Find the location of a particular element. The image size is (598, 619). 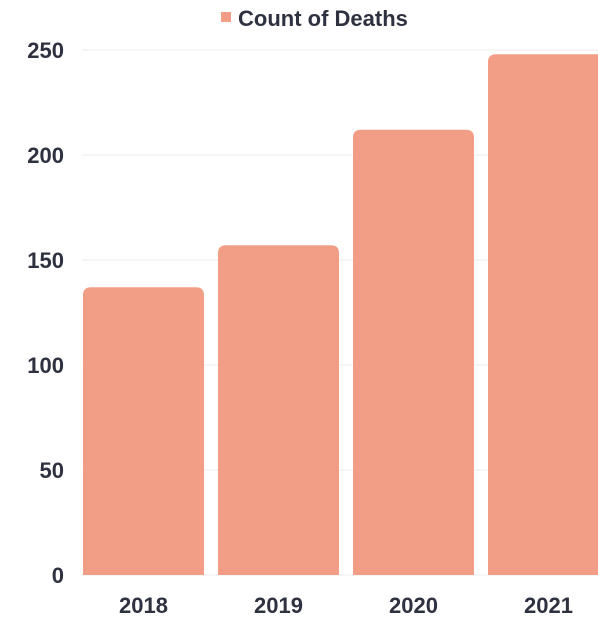

legend: Count of Deaths is located at coordinates (314, 18).